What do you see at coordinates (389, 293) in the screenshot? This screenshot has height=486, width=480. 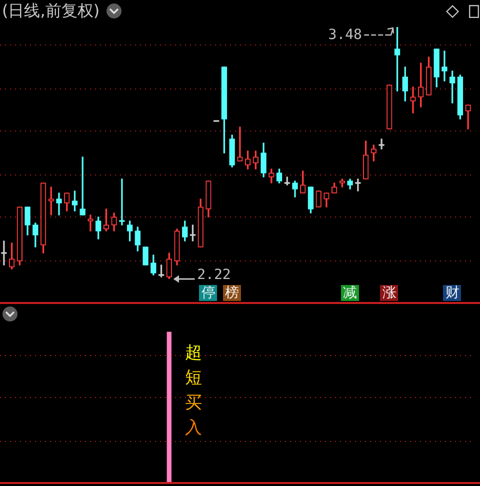 I see `badge: 涨` at bounding box center [389, 293].